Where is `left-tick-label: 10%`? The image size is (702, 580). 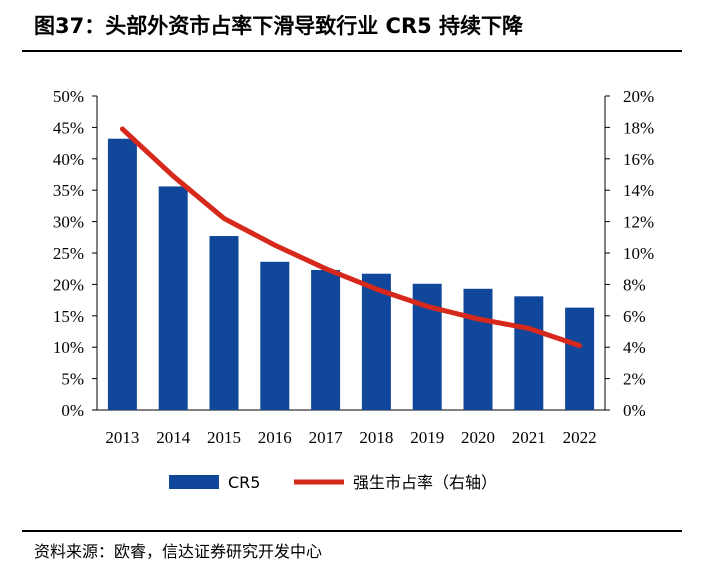
left-tick-label: 10% is located at coordinates (68, 347).